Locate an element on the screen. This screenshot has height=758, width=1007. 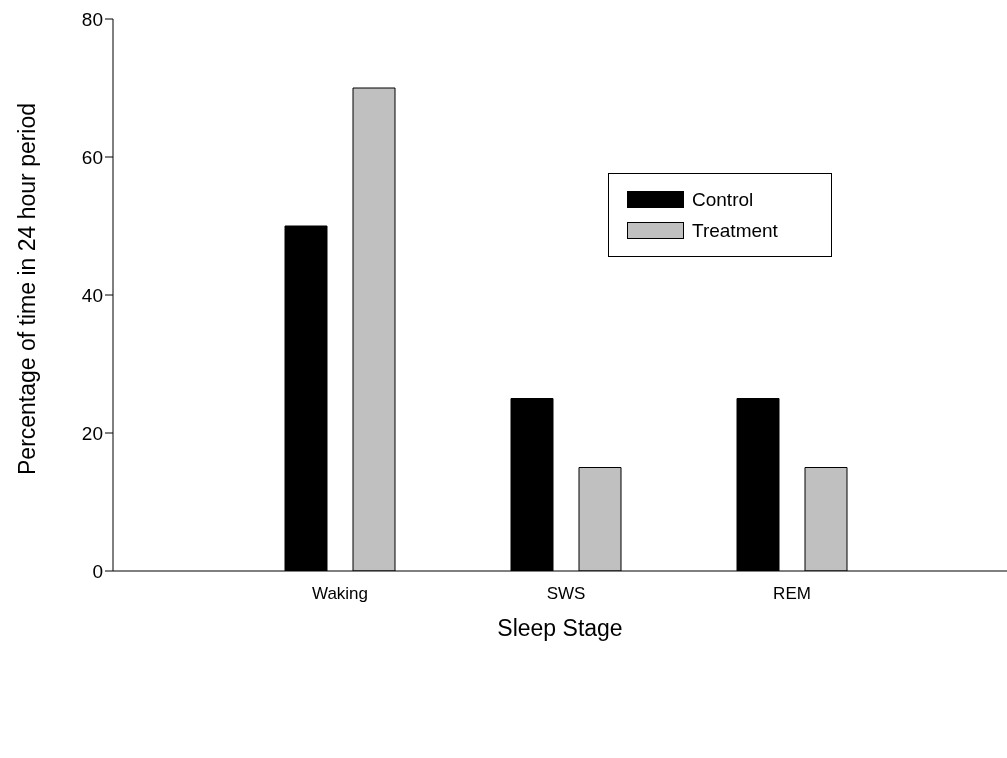
y-axis-title: Percentage of time in 24 hour period is located at coordinates (27, 288).